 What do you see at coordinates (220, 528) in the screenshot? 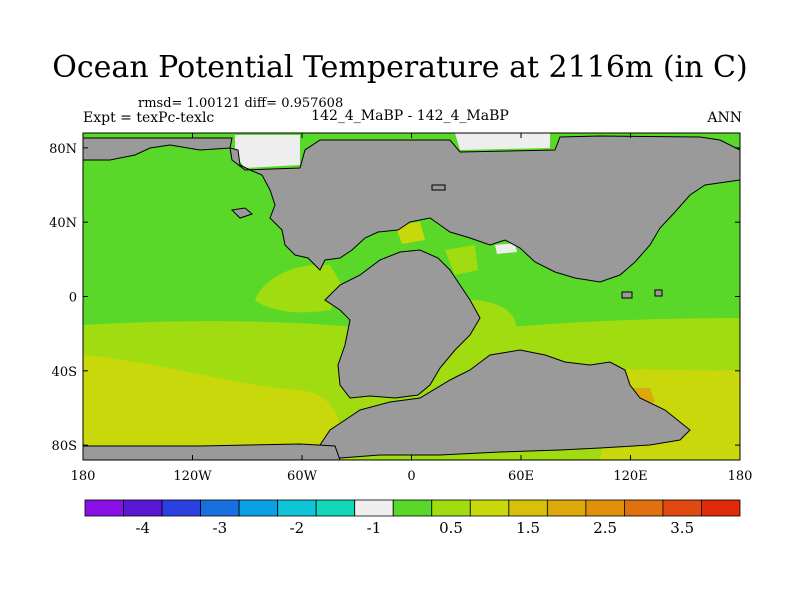
I see `colorbar-label: -3` at bounding box center [220, 528].